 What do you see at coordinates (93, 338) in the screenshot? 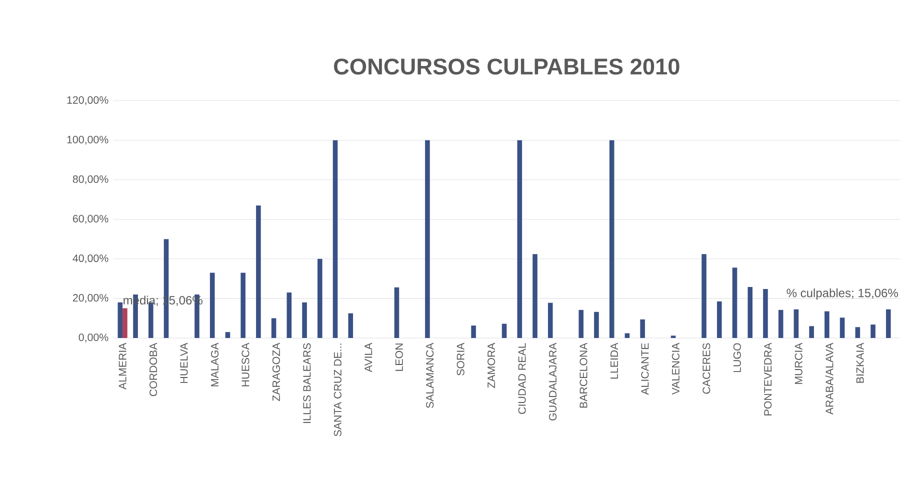
I see `y-tick-label: 0,00%` at bounding box center [93, 338].